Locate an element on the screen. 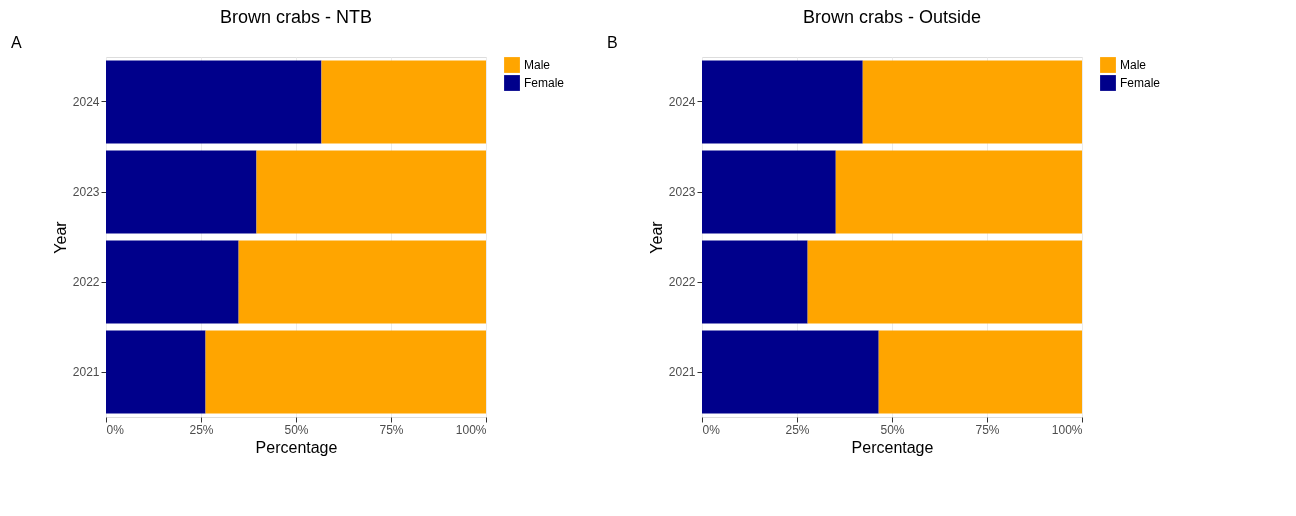 The height and width of the screenshot is (516, 1296). text: B is located at coordinates (612, 42).